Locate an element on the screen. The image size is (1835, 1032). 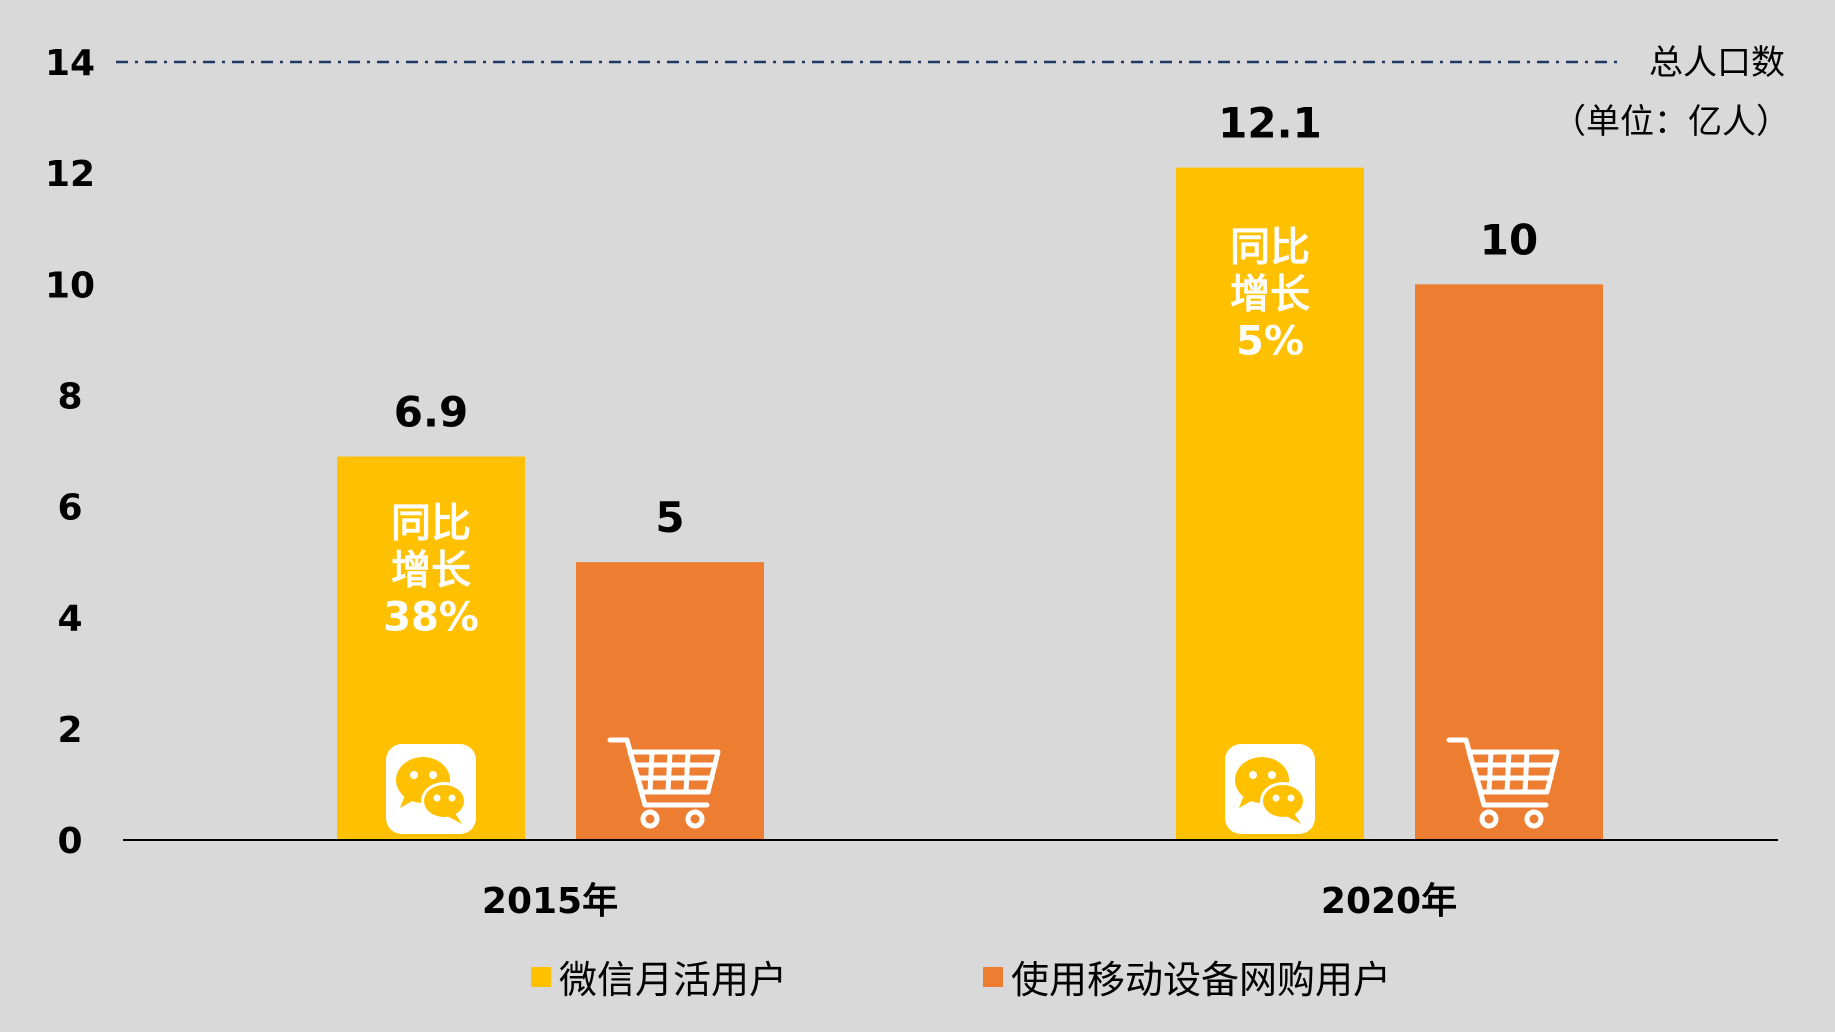
growth-annotation-line: 5% is located at coordinates (1270, 342).